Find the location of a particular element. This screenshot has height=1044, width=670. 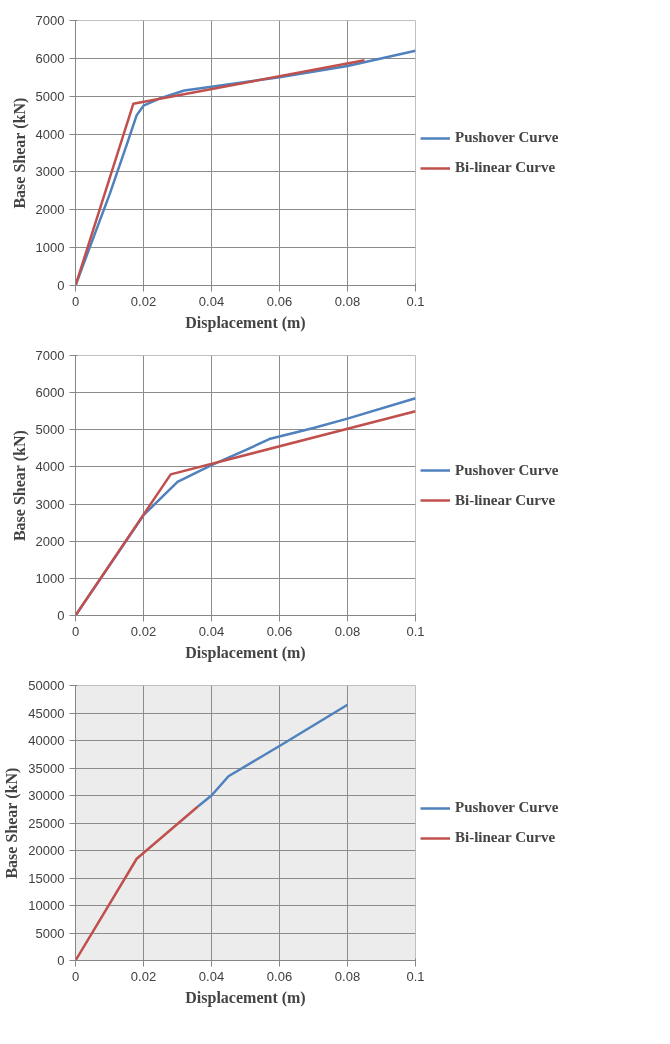

line-series is located at coordinates (272, 755).